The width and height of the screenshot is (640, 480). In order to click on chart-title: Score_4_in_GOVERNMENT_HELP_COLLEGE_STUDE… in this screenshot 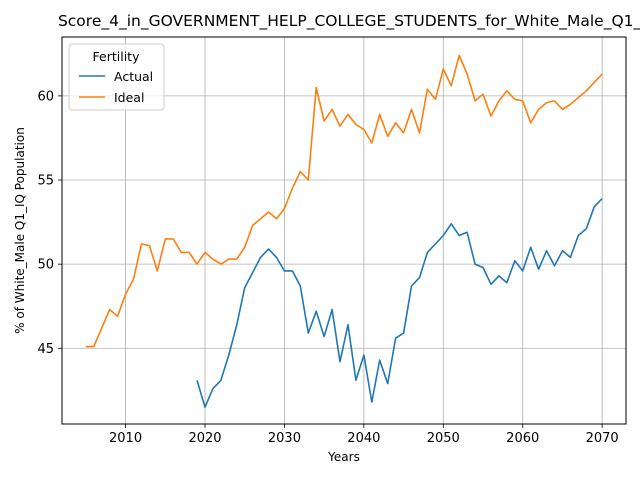, I will do `click(349, 21)`.